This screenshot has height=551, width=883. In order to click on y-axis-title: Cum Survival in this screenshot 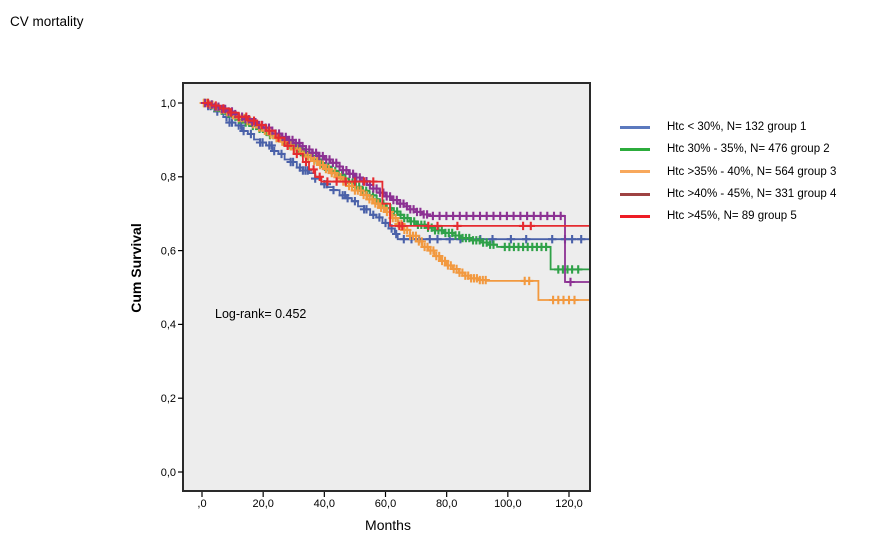, I will do `click(136, 267)`.